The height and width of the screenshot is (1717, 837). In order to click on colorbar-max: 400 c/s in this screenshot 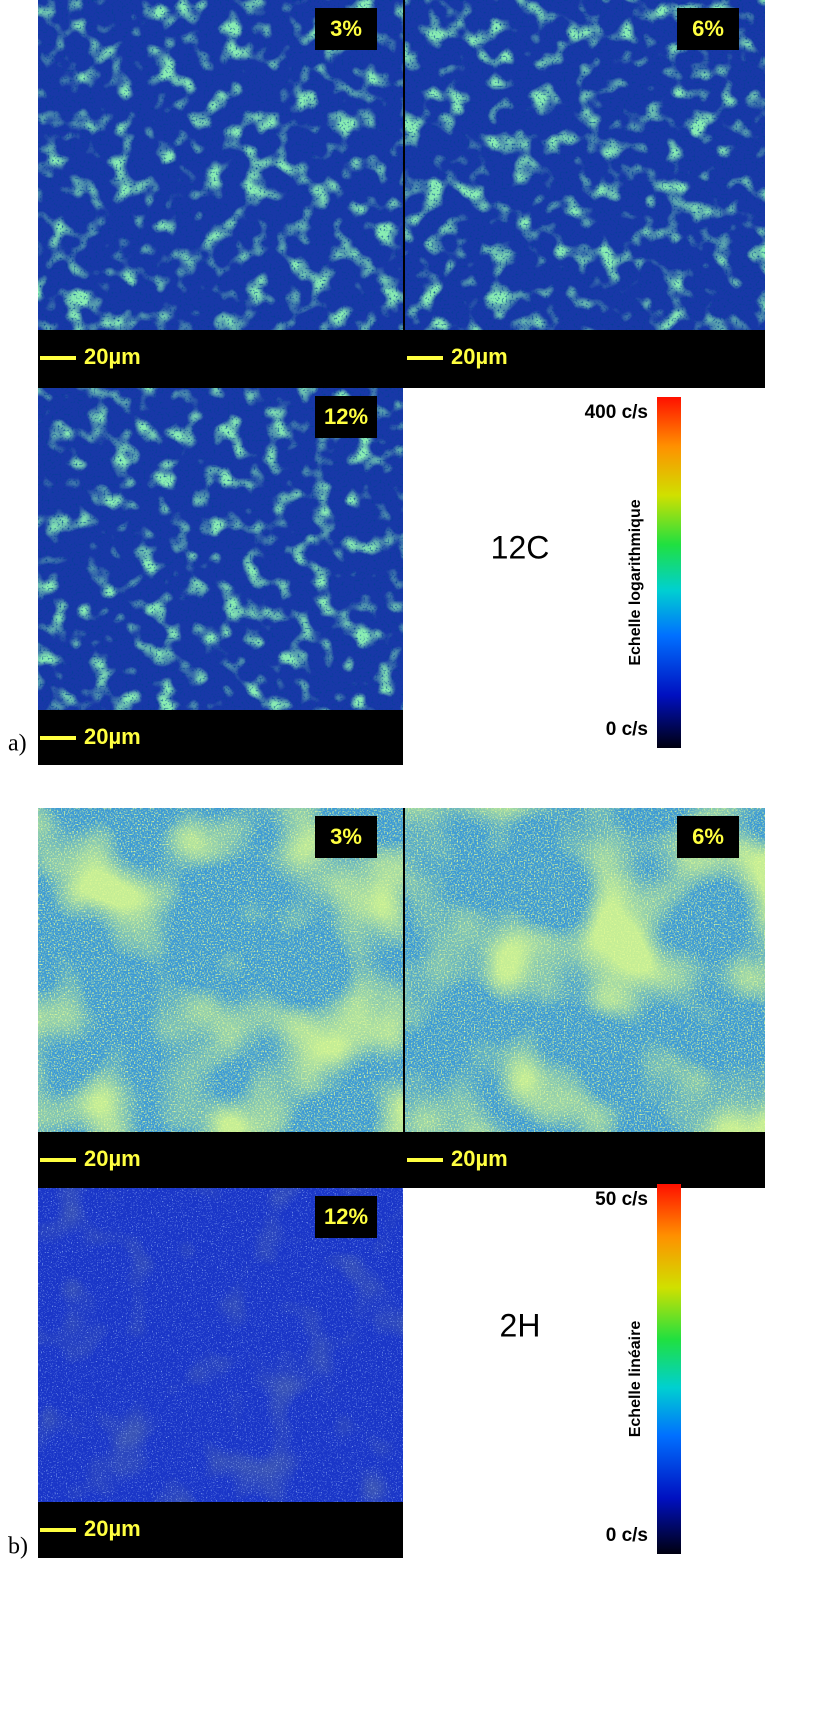, I will do `click(616, 412)`.